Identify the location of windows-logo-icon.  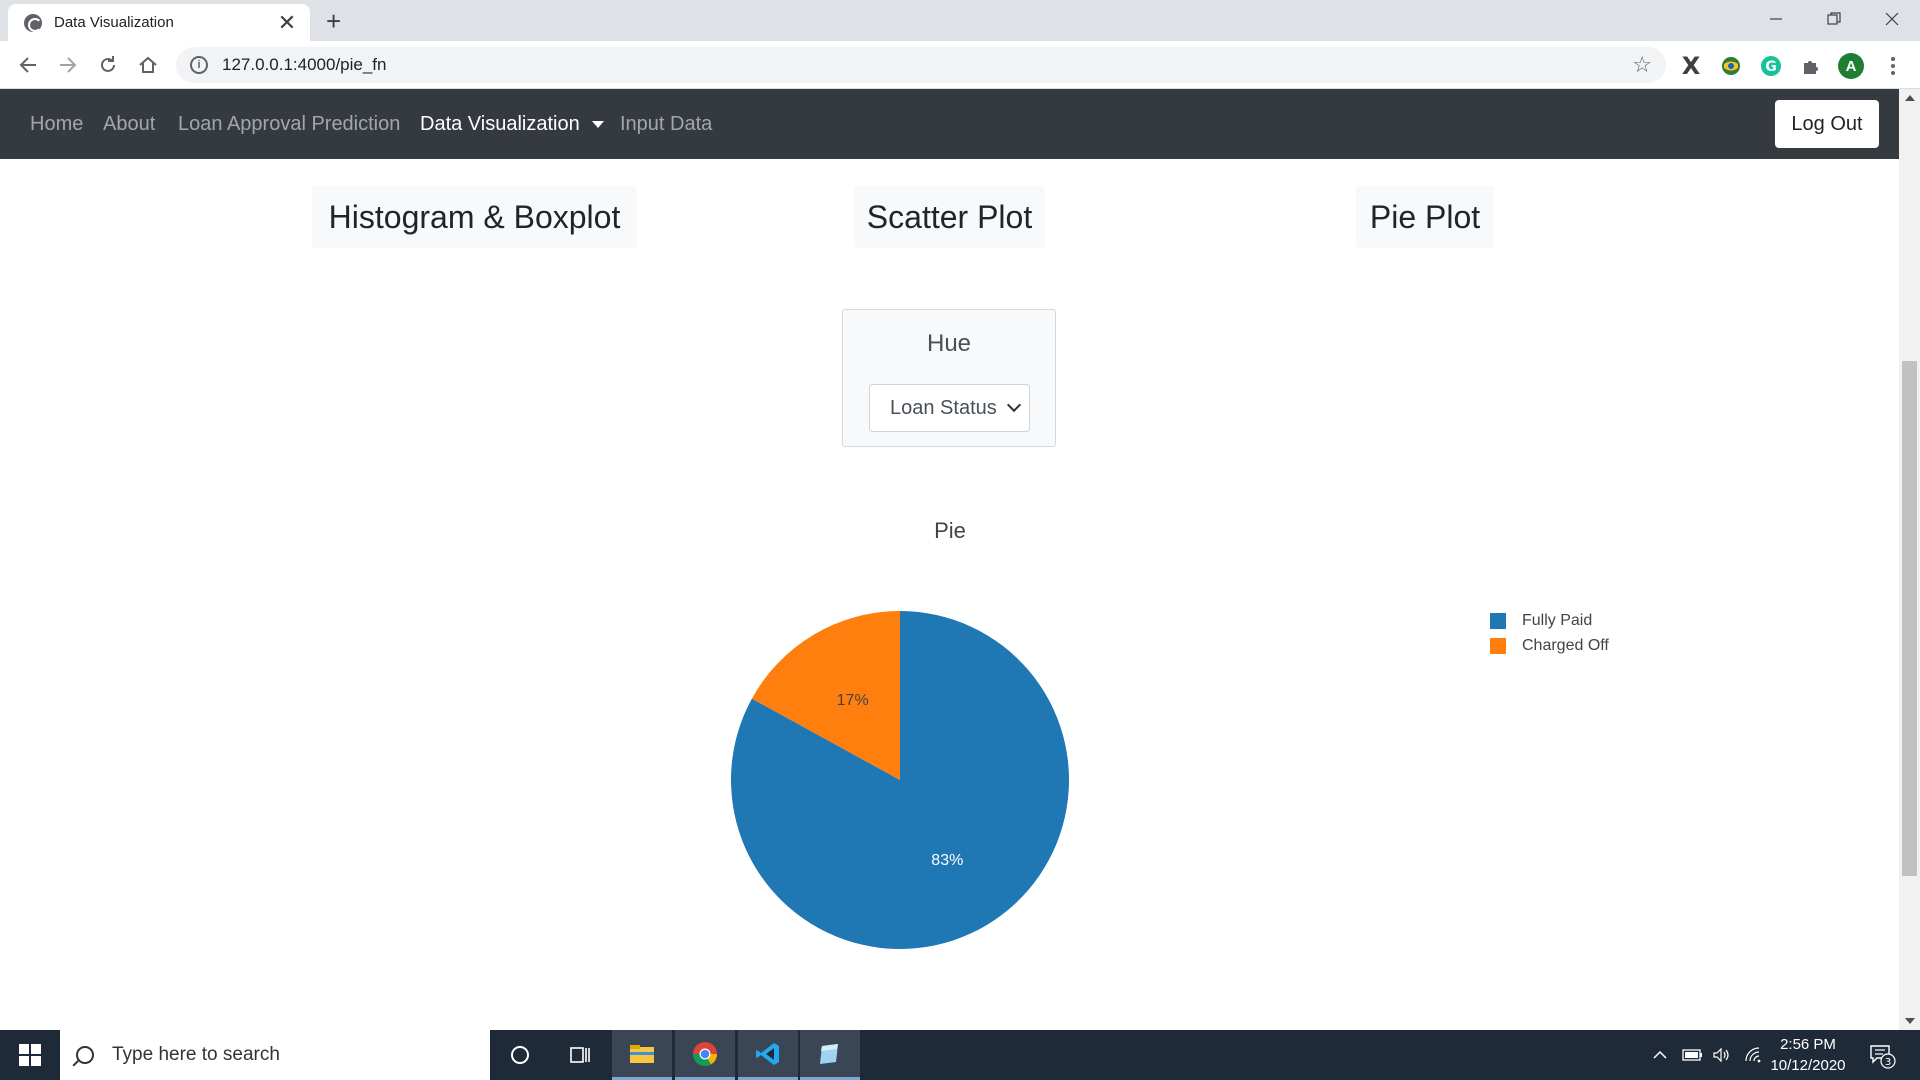
(30, 1055).